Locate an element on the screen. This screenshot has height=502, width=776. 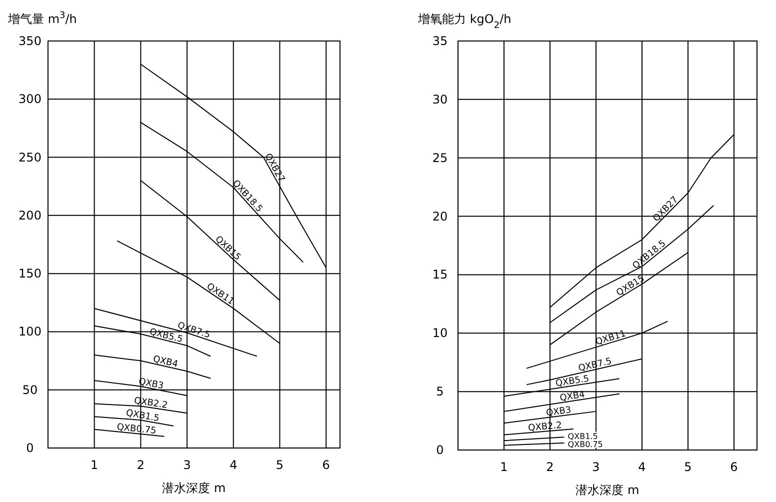
y-axis-title: 增氧能力 kgO$_{2}$/h is located at coordinates (464, 21).